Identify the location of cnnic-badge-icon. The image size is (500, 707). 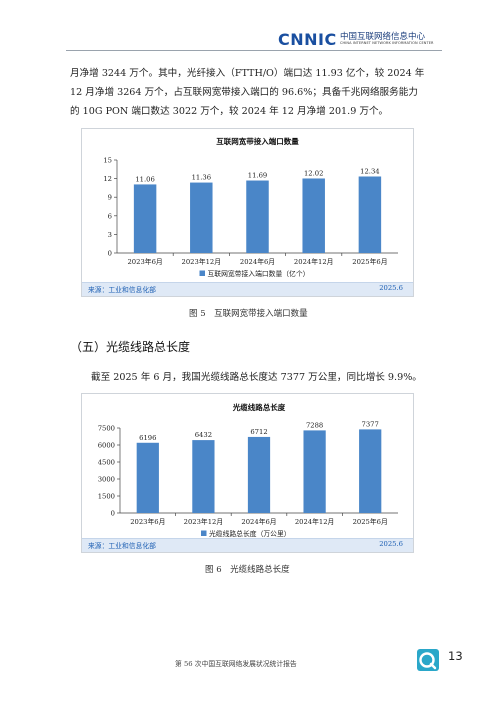
(428, 660).